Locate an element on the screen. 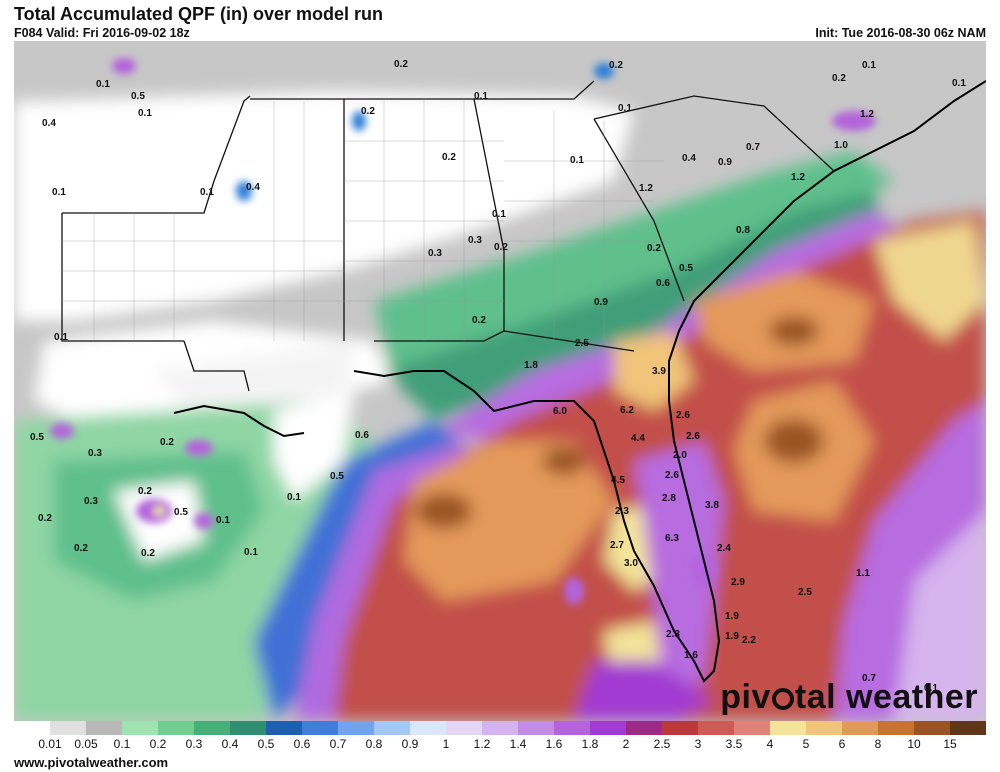 The height and width of the screenshot is (772, 1000). scale-tick-label: 2 is located at coordinates (626, 744).